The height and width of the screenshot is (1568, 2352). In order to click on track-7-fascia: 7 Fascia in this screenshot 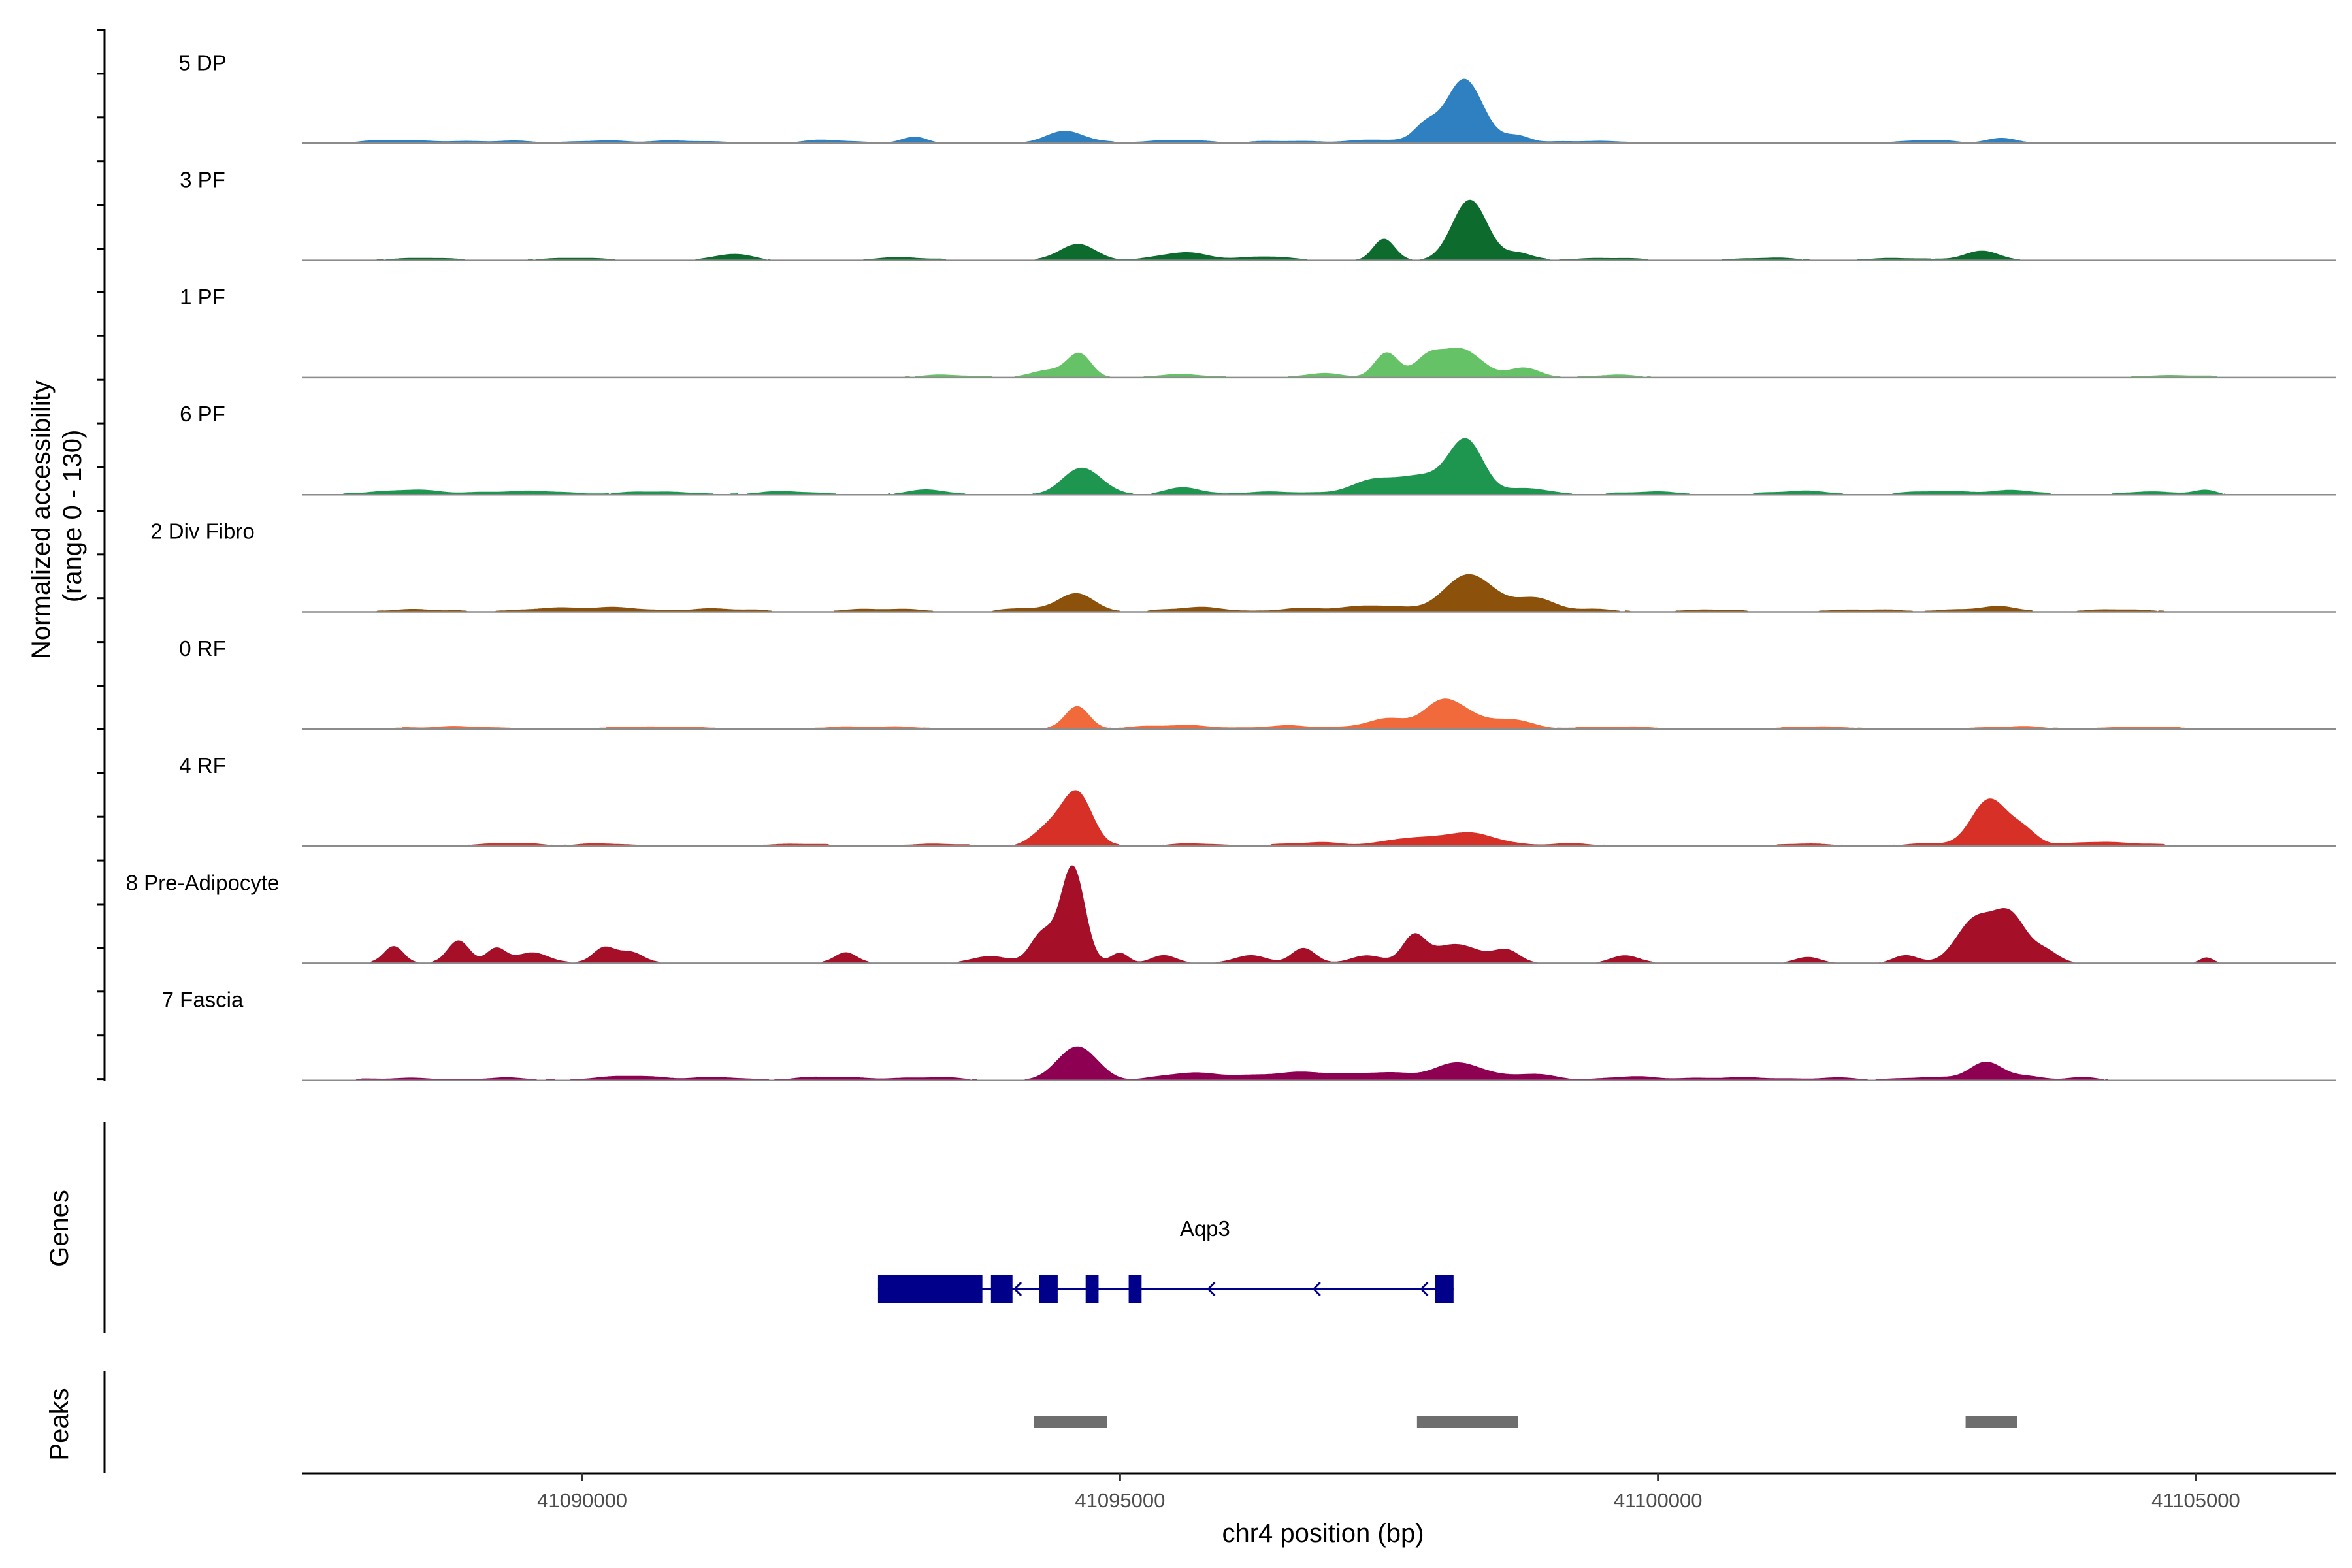, I will do `click(1249, 1034)`.